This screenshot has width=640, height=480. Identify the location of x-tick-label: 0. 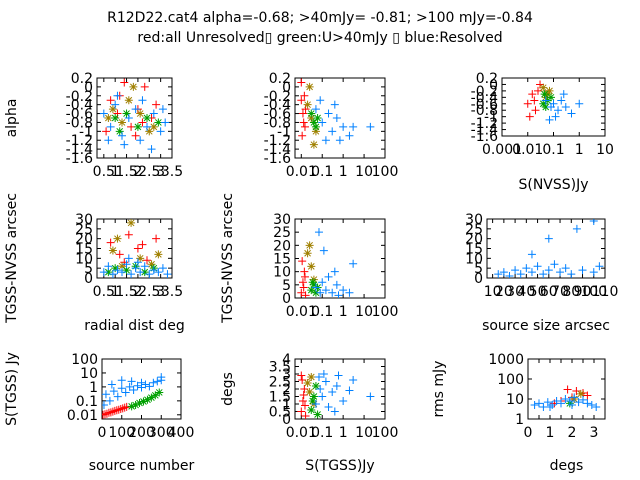
(102, 433).